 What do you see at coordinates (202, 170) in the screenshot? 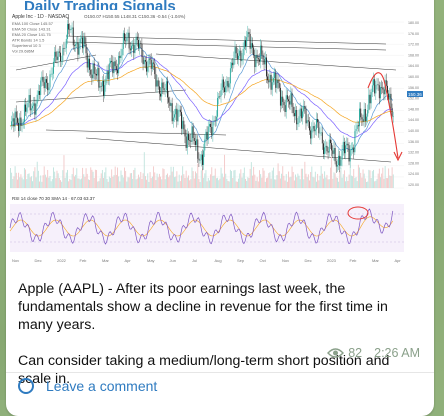
I see `volume-bars` at bounding box center [202, 170].